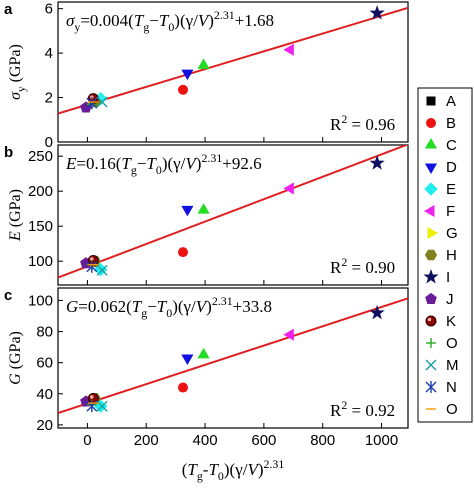 This screenshot has width=474, height=491. What do you see at coordinates (254, 20) in the screenshot?
I see `equation-part: +1.68` at bounding box center [254, 20].